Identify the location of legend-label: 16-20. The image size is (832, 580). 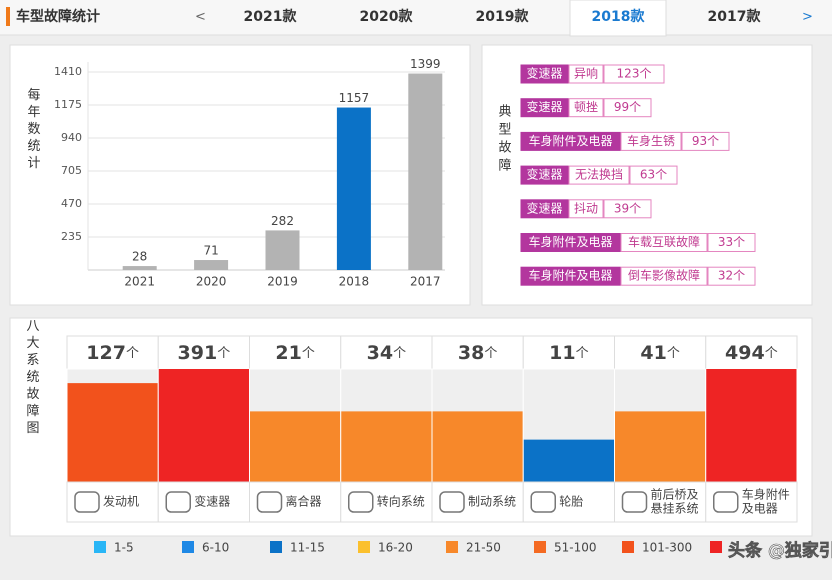
(395, 548).